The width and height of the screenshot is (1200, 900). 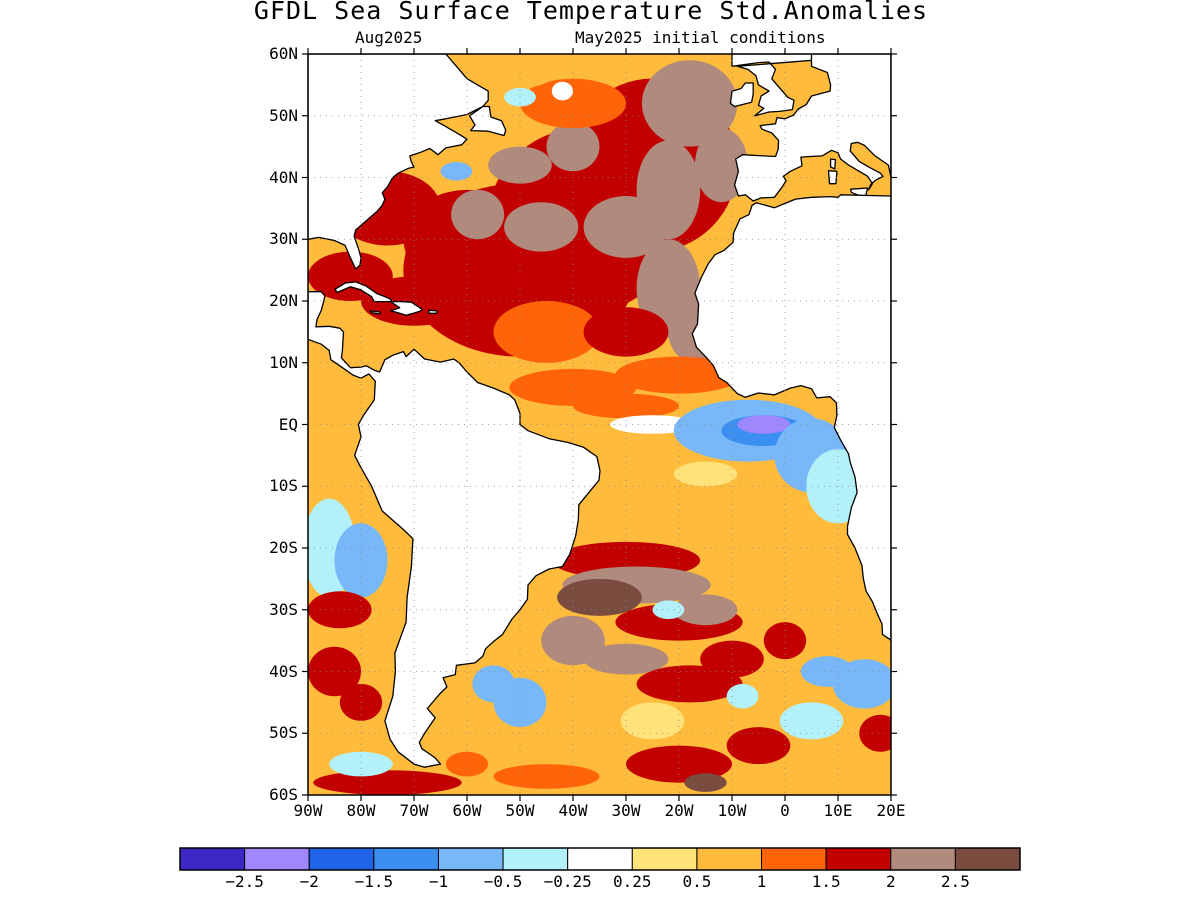 I want to click on lon-label: 0, so click(x=785, y=810).